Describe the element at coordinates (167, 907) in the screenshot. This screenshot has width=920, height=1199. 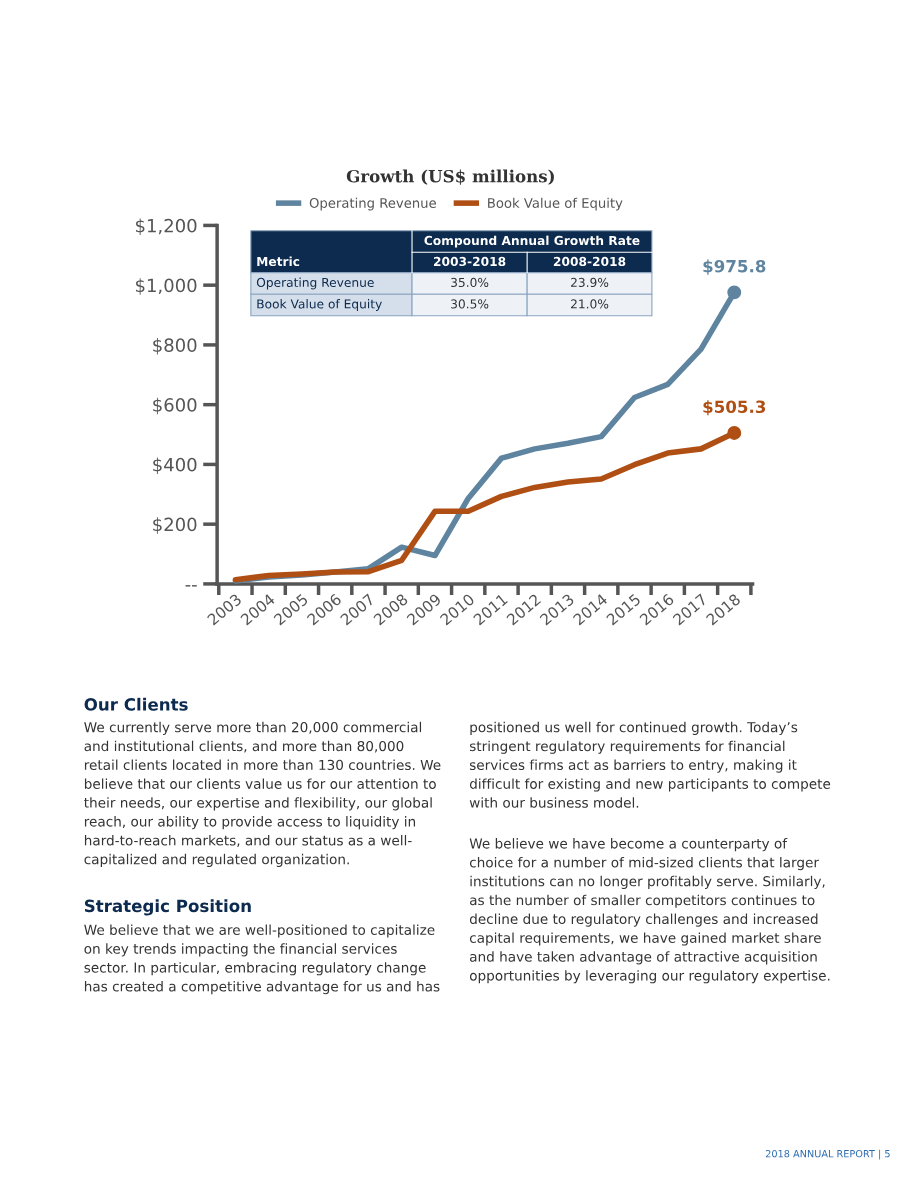
I see `text: Strategic Position` at that location.